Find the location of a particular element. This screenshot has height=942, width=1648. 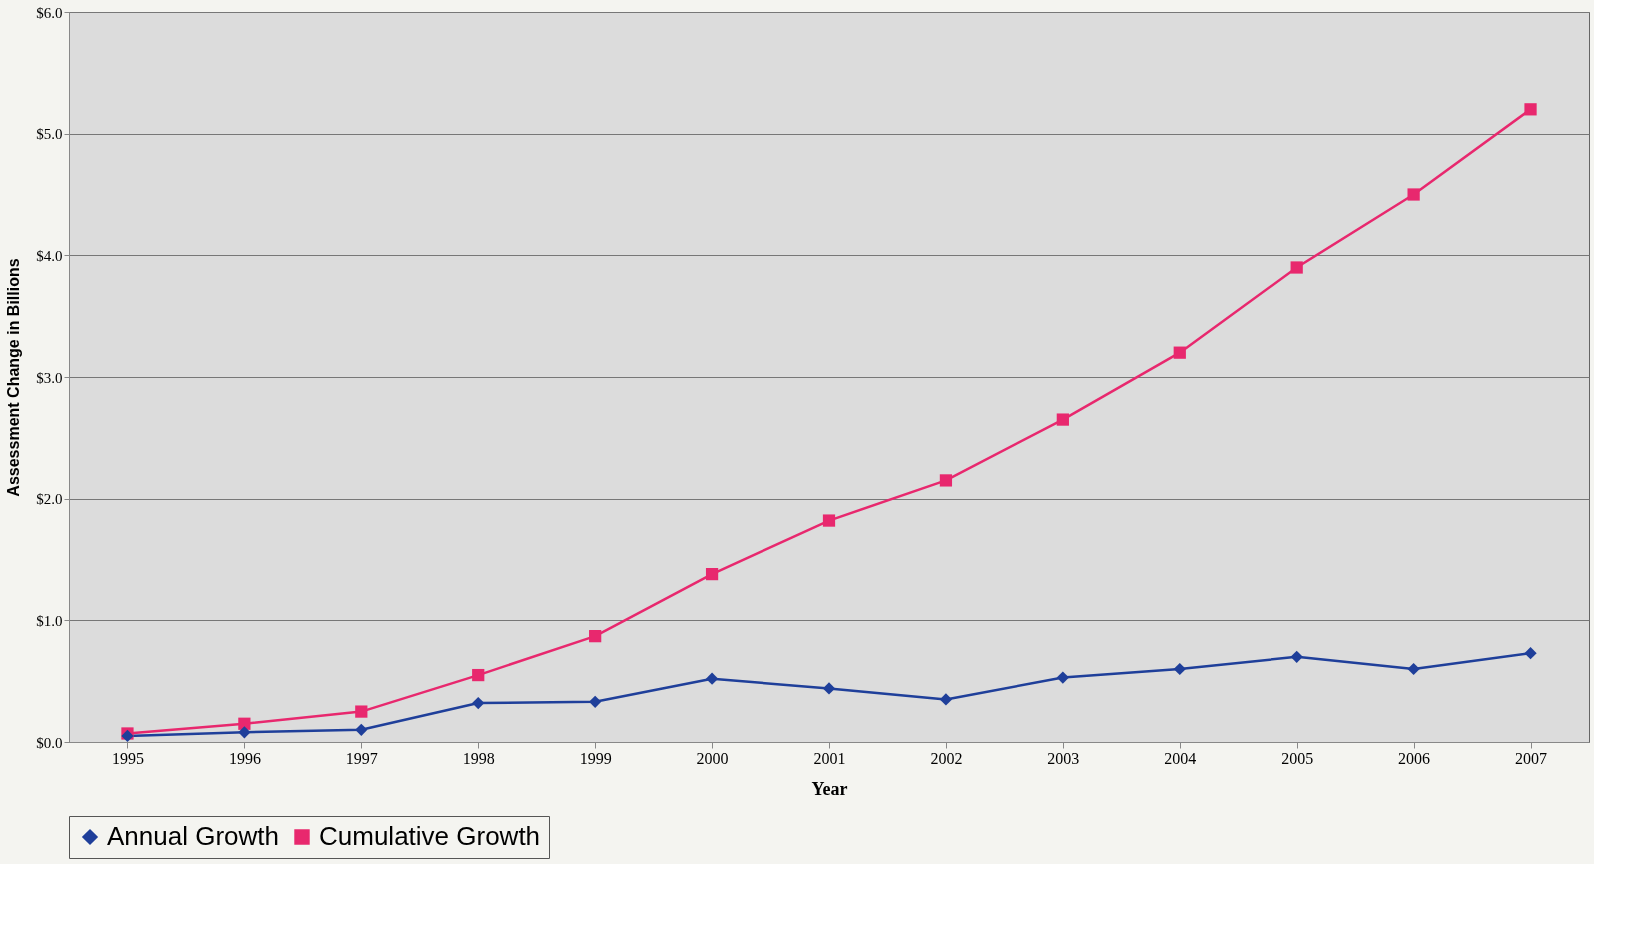

y-tick-label: $0.0 is located at coordinates (49, 742).